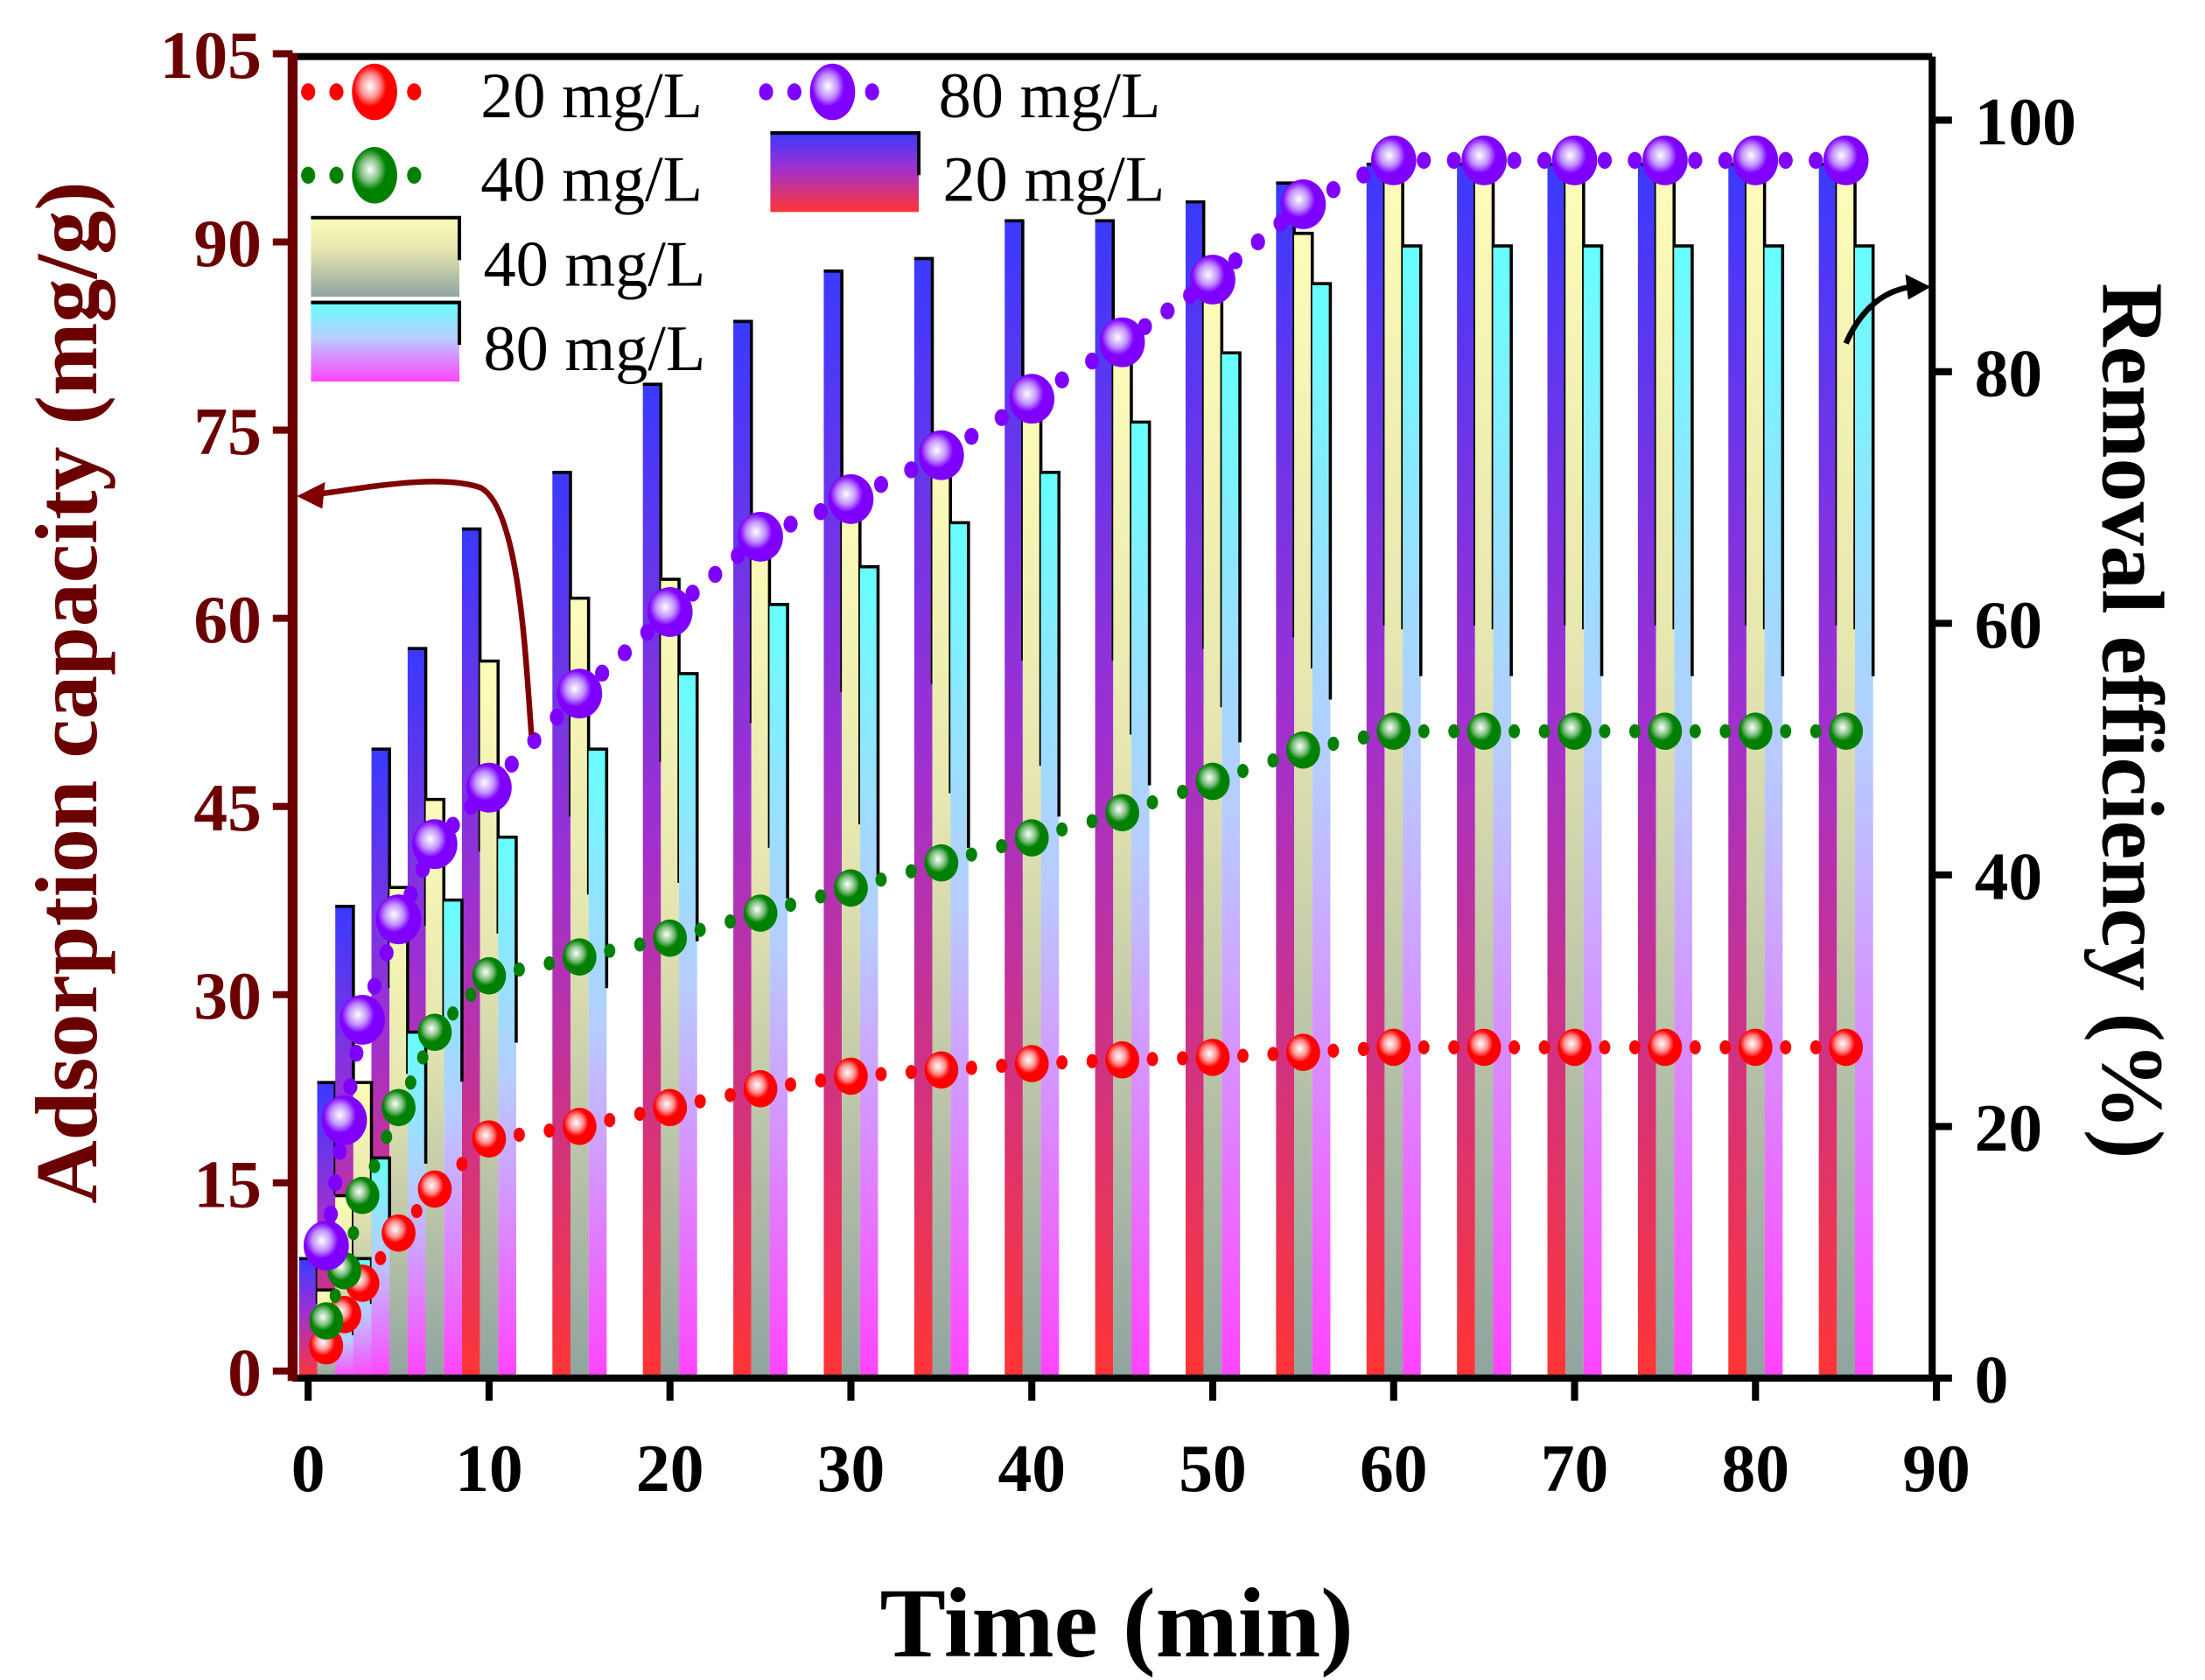 The height and width of the screenshot is (1680, 2205). I want to click on x-tick-label: 40, so click(1032, 1468).